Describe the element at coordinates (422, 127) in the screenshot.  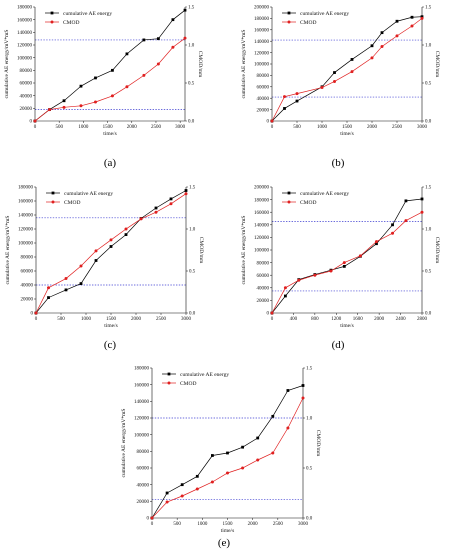
I see `panel-b-x-tick-label: 3000` at that location.